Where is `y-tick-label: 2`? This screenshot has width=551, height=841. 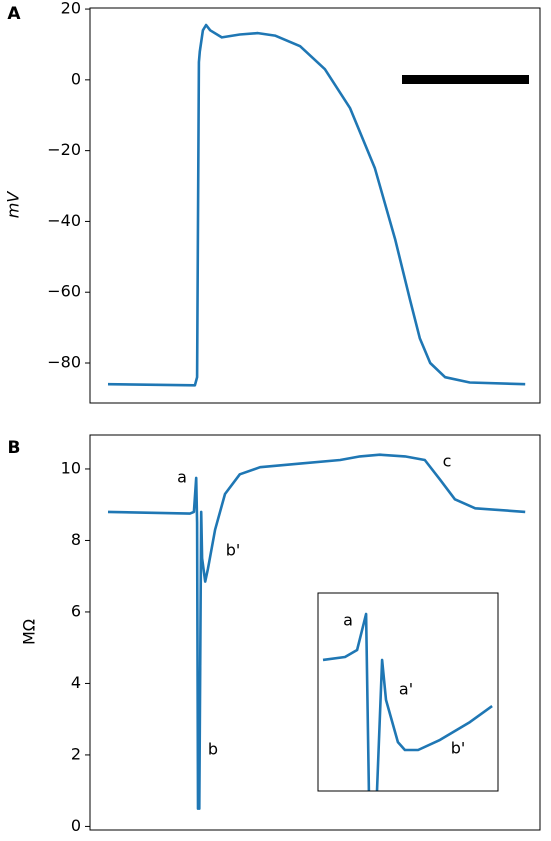 y-tick-label: 2 is located at coordinates (76, 753).